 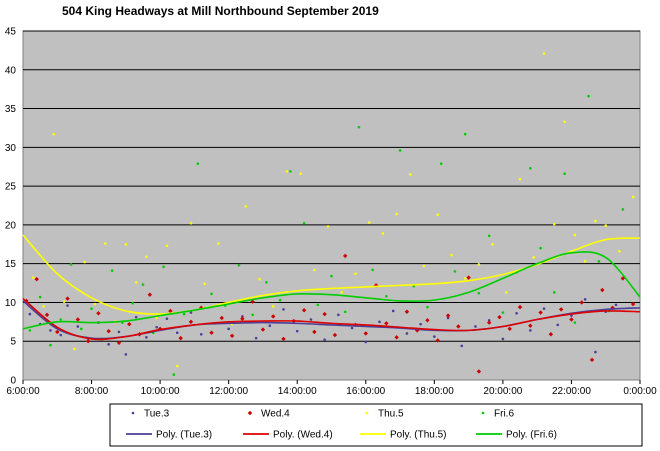 What do you see at coordinates (157, 414) in the screenshot?
I see `legend-label: Tue.3` at bounding box center [157, 414].